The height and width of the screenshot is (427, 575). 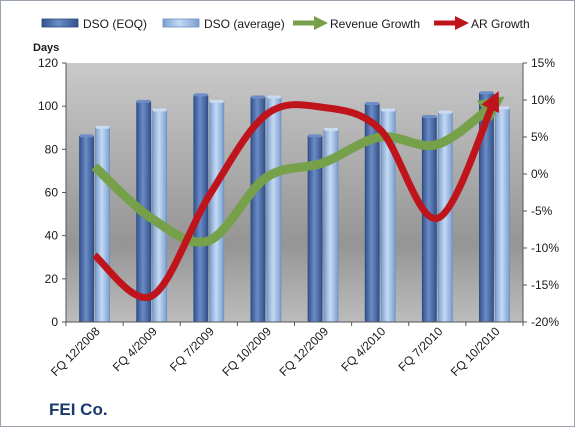 I want to click on x-tick-label-5: FQ 4/2010, so click(x=363, y=349).